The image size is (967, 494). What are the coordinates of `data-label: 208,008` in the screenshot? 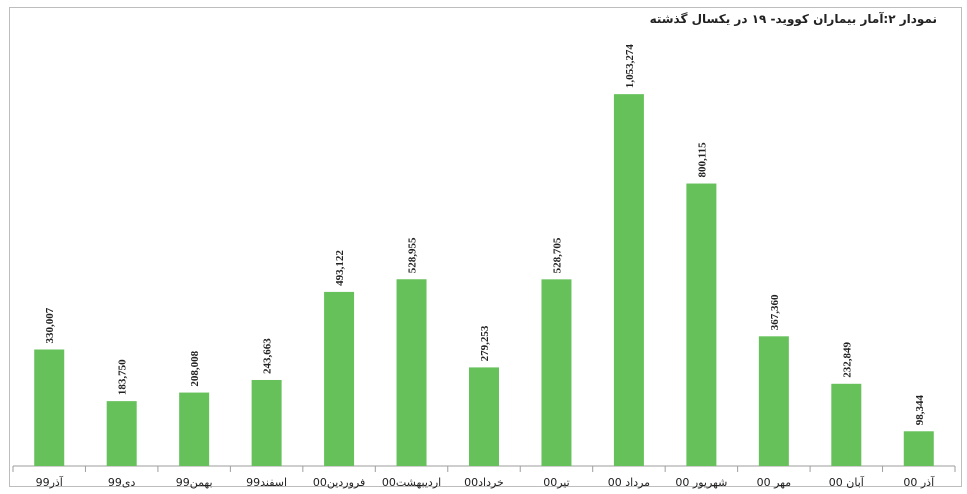 It's located at (195, 368).